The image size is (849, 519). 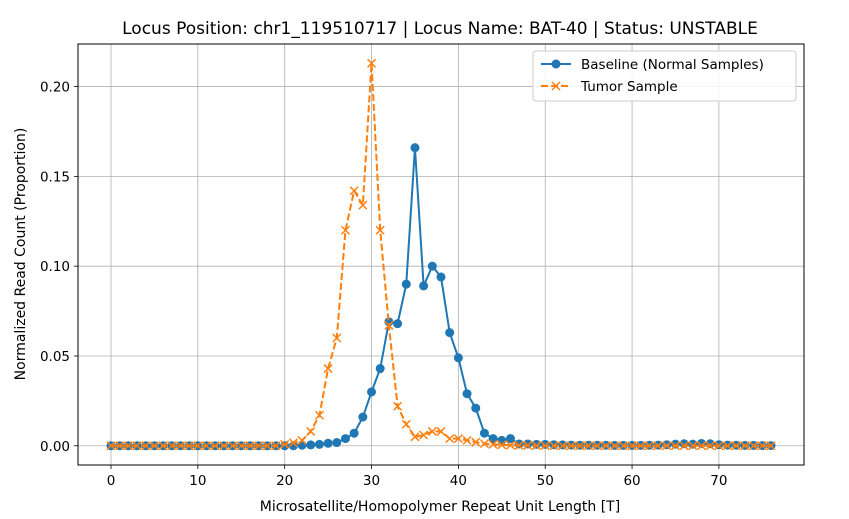 What do you see at coordinates (664, 76) in the screenshot?
I see `legend-box` at bounding box center [664, 76].